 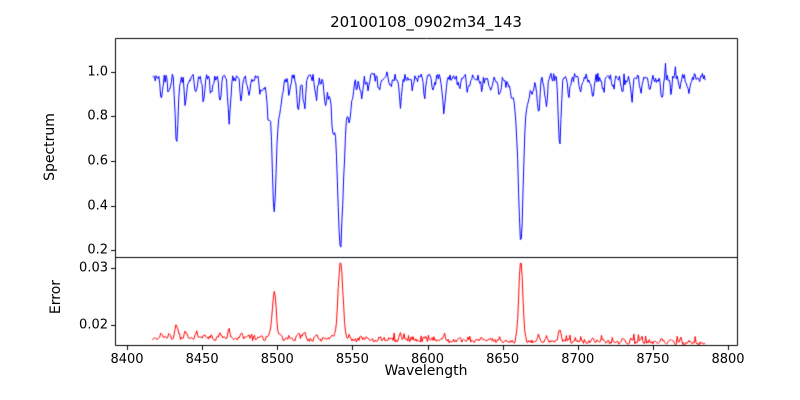 What do you see at coordinates (426, 22) in the screenshot?
I see `chart-title: 20100108_0902m34_143` at bounding box center [426, 22].